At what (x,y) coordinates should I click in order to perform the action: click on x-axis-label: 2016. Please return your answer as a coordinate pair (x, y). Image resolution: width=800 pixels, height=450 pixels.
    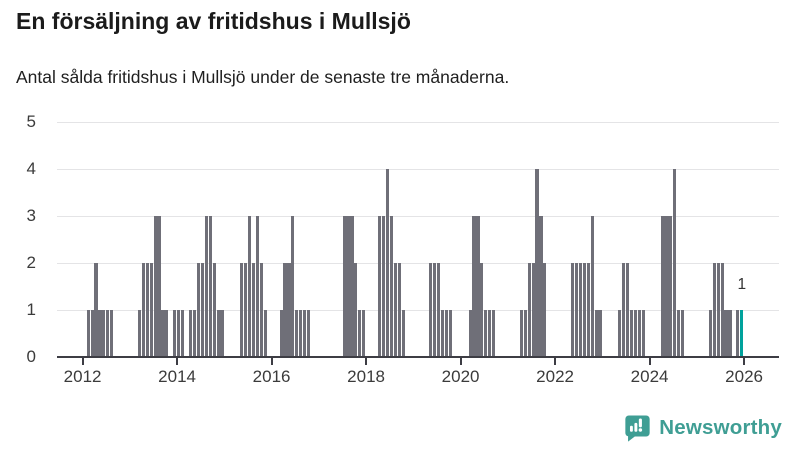
    Looking at the image, I should click on (271, 376).